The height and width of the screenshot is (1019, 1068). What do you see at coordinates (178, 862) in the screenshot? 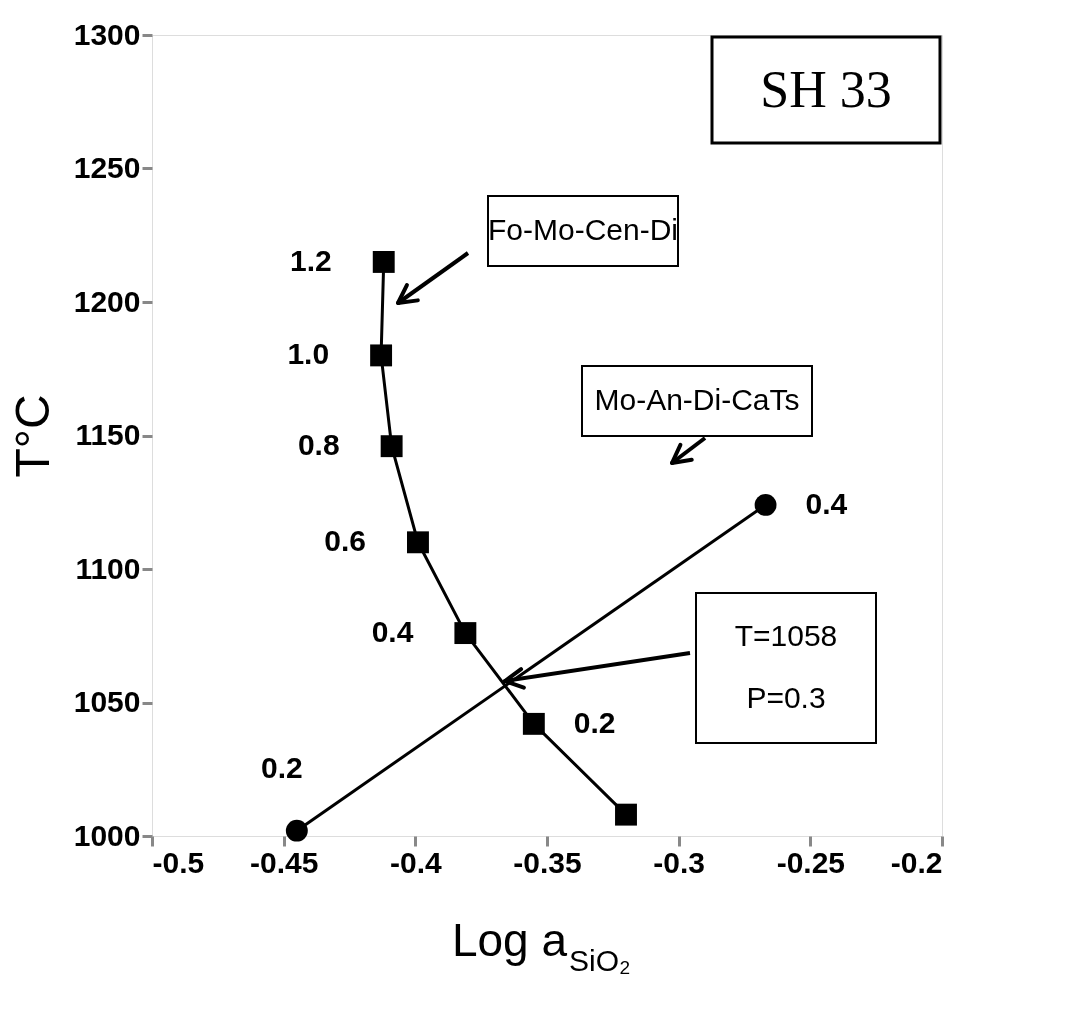
I see `x-tick-label: -0.5` at bounding box center [178, 862].